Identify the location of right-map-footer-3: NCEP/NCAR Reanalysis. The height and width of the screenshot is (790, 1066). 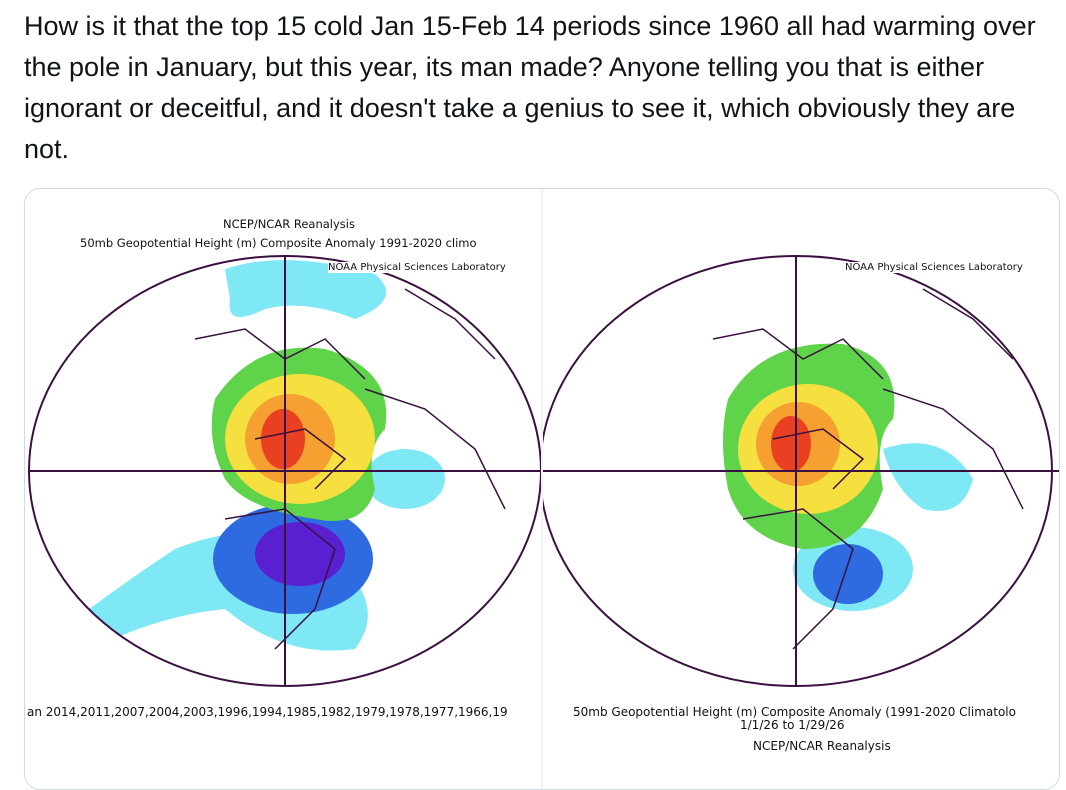
(822, 746).